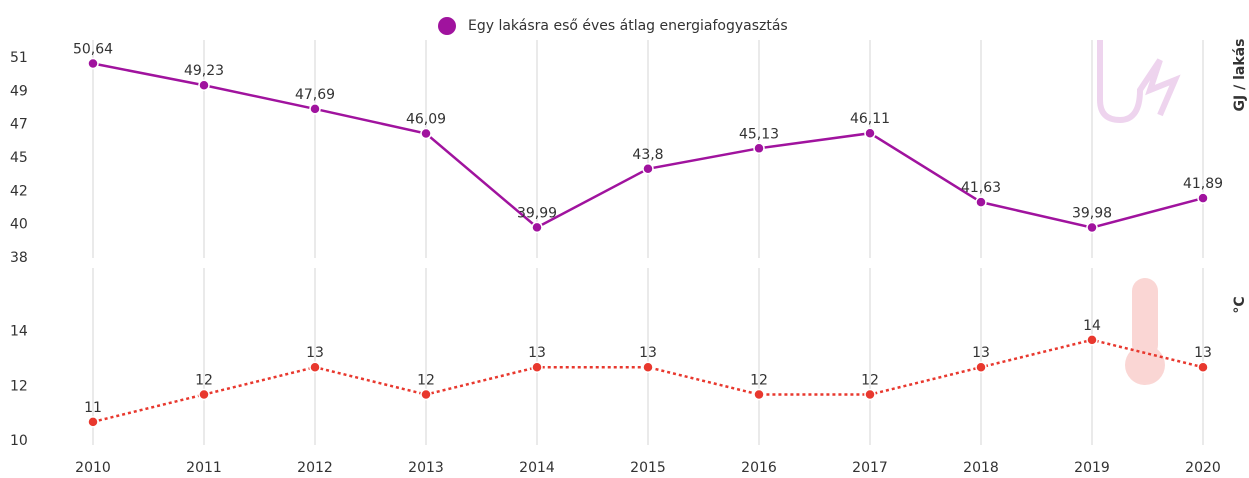  What do you see at coordinates (93, 408) in the screenshot?
I see `data-label: 11` at bounding box center [93, 408].